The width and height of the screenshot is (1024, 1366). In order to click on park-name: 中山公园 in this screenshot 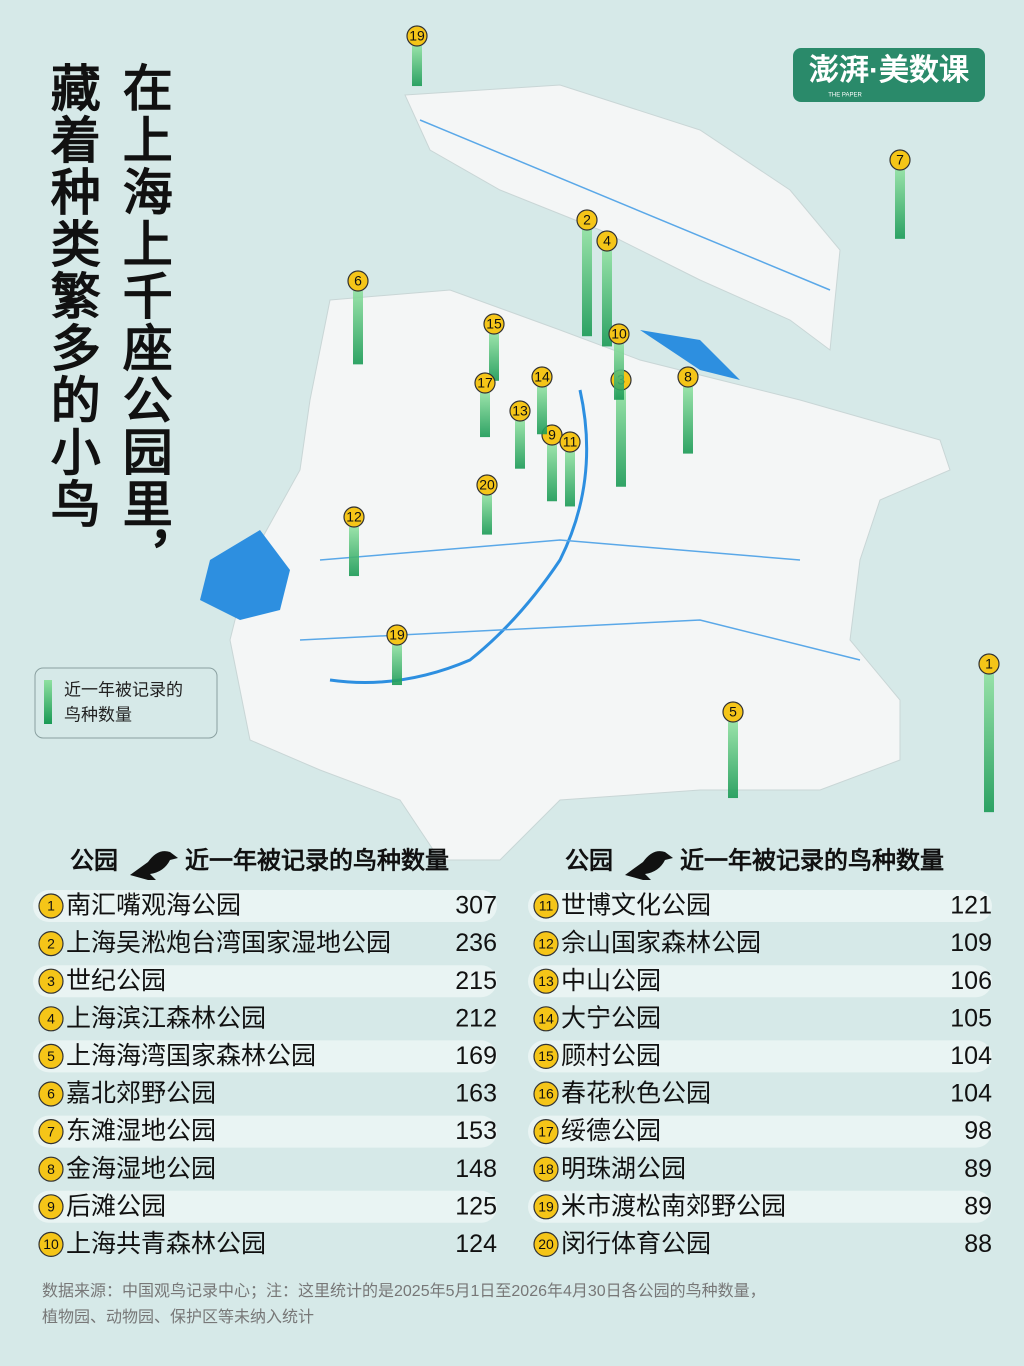, I will do `click(611, 981)`.